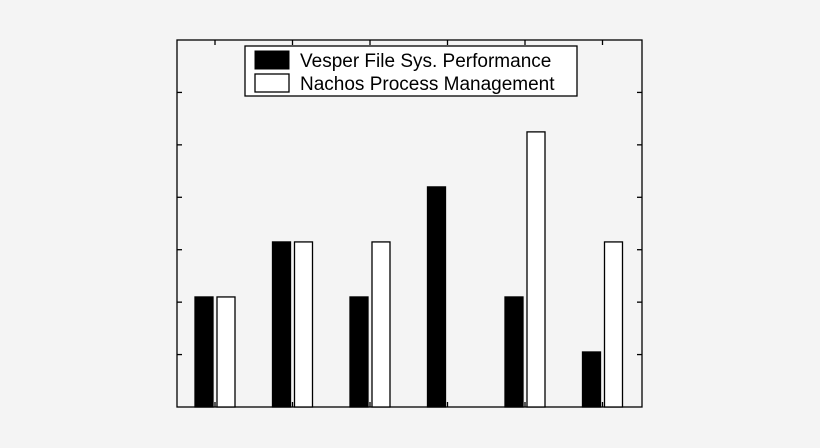 Image resolution: width=820 pixels, height=448 pixels. I want to click on legend-swatch-vesper, so click(272, 60).